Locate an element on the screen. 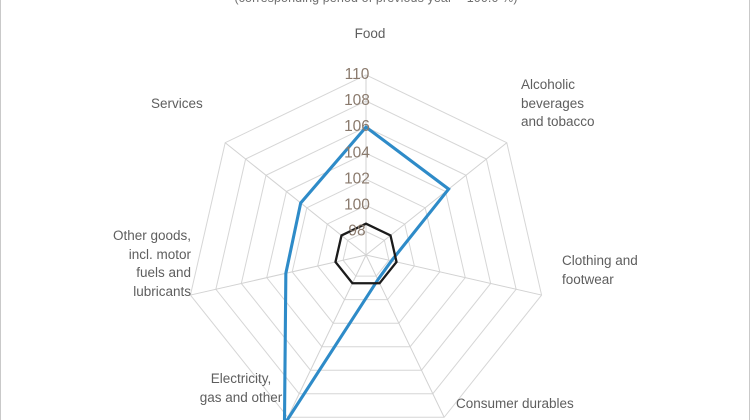  radial-tick-label-100: 100 is located at coordinates (357, 205).